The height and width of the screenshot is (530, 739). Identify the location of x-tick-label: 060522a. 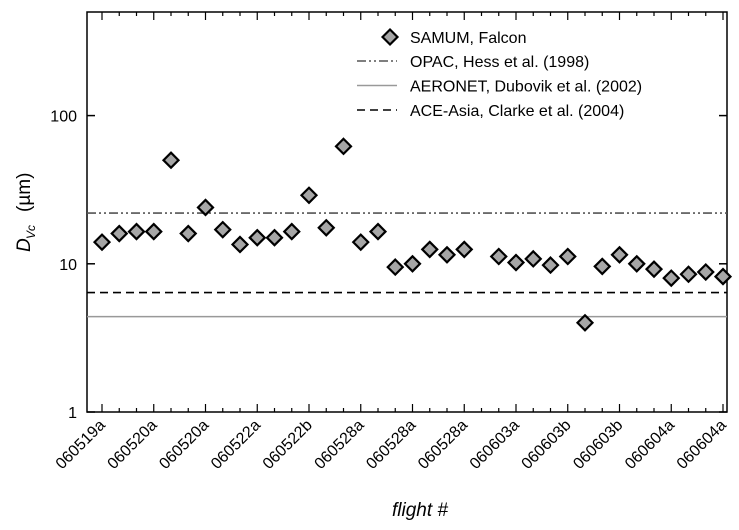
(236, 445).